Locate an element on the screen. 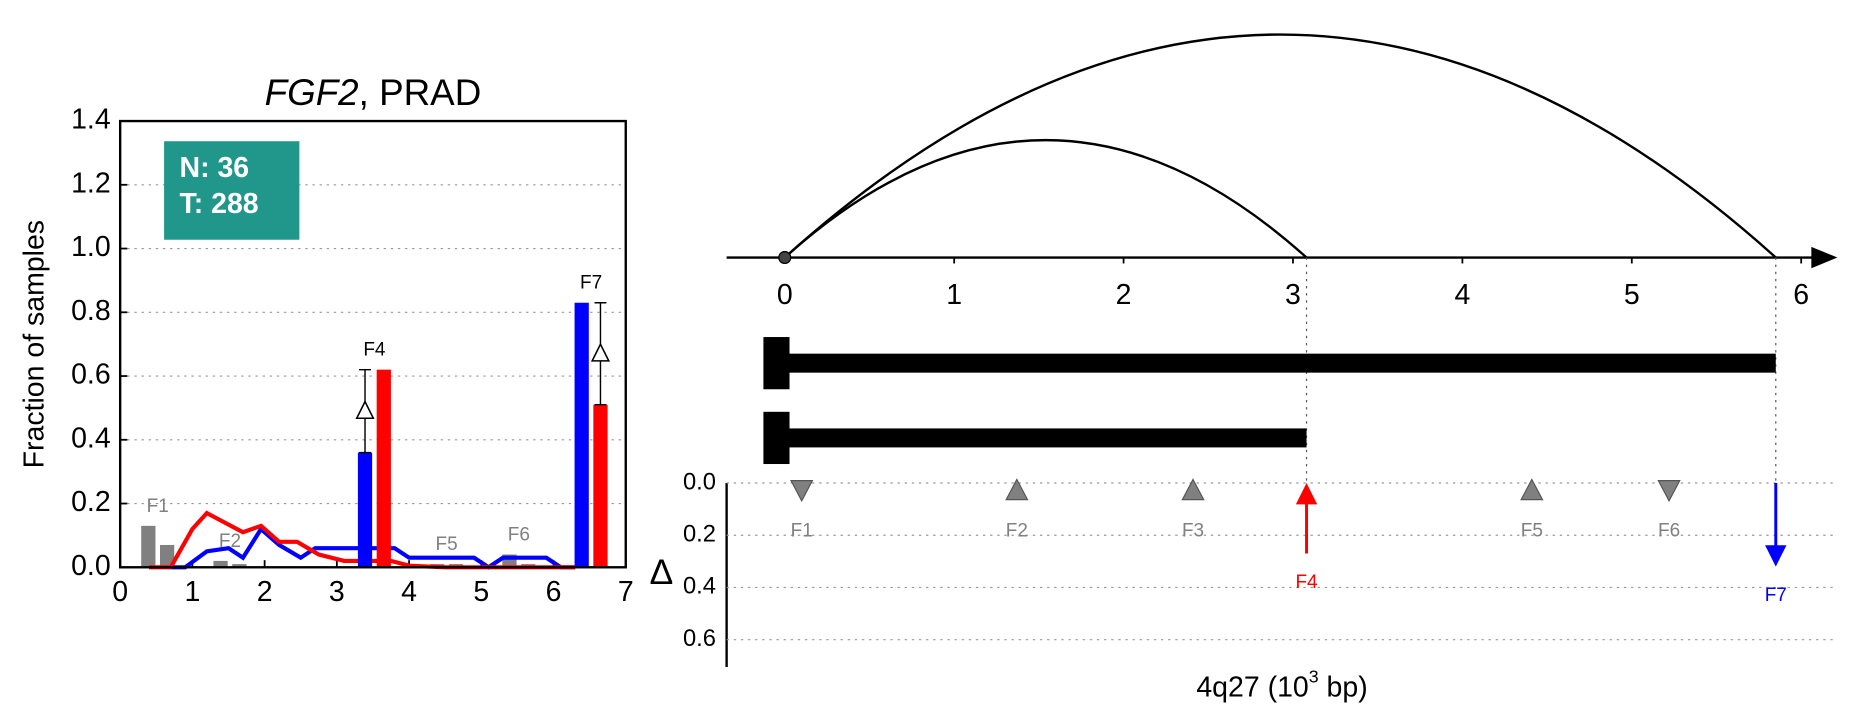 Image resolution: width=1852 pixels, height=718 pixels. y-axis-label: Fraction of samples is located at coordinates (34, 344).